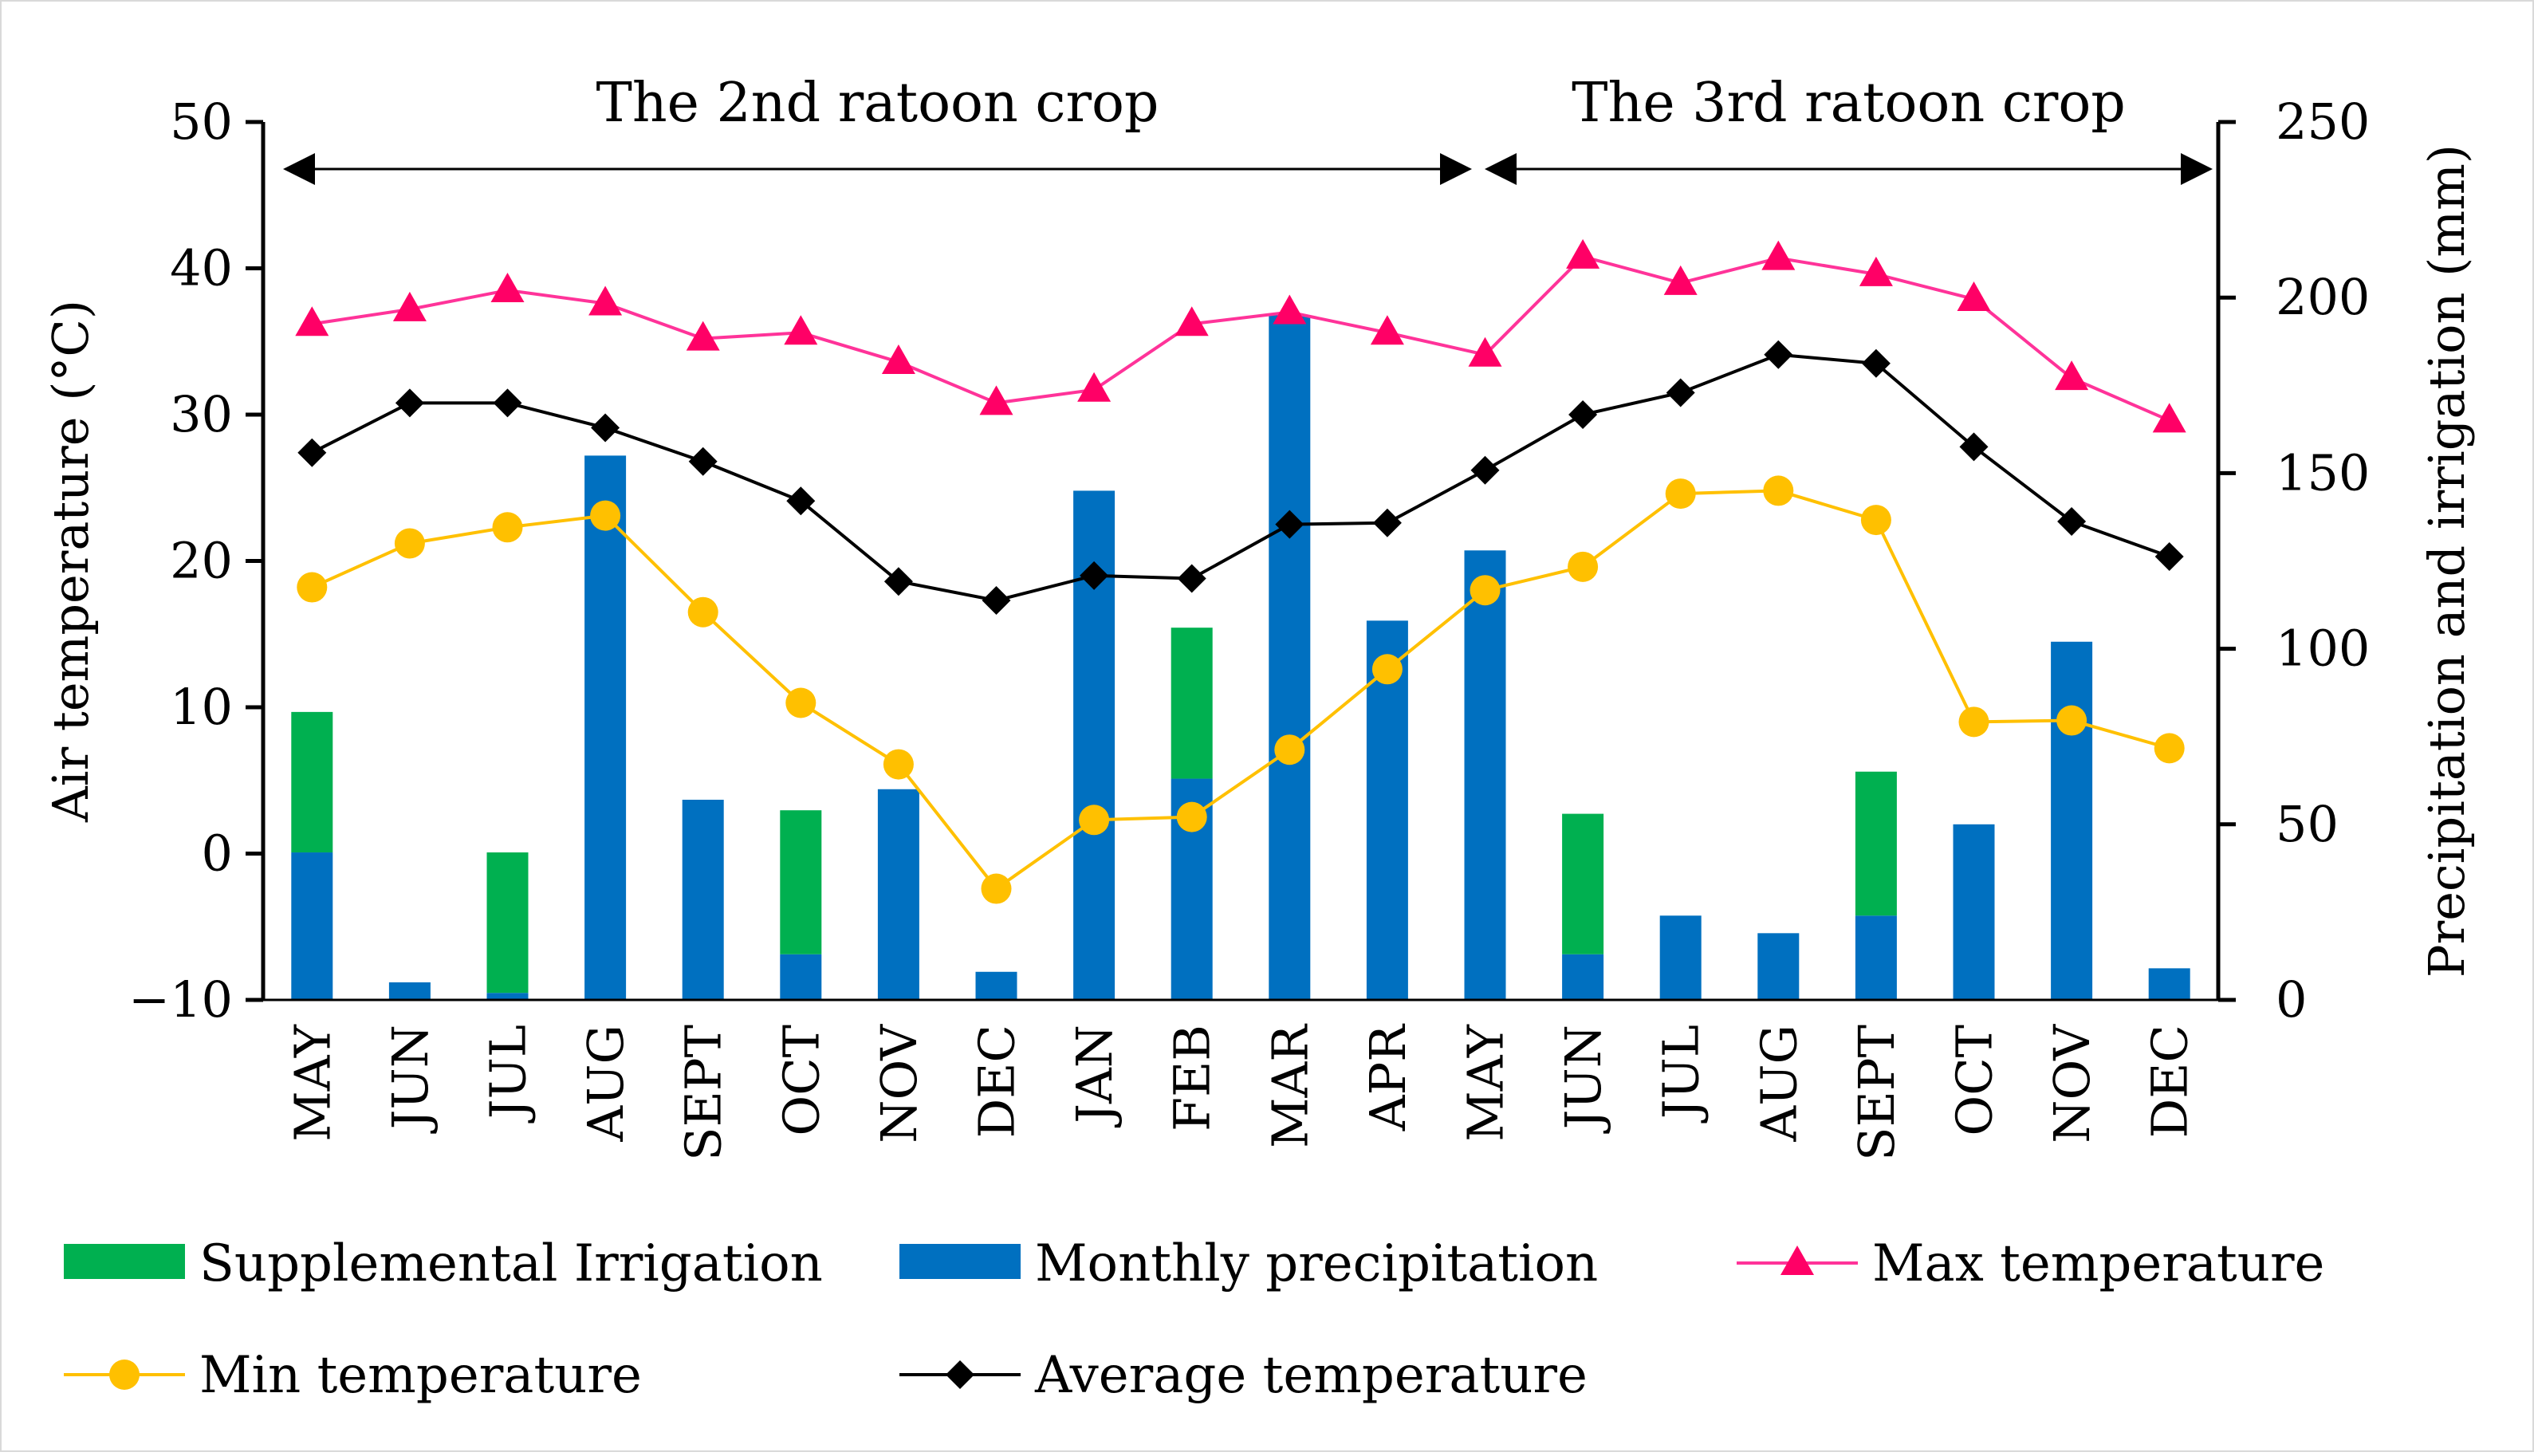 This screenshot has height=1456, width=2534. Describe the element at coordinates (201, 268) in the screenshot. I see `left-tick-label: 40` at that location.